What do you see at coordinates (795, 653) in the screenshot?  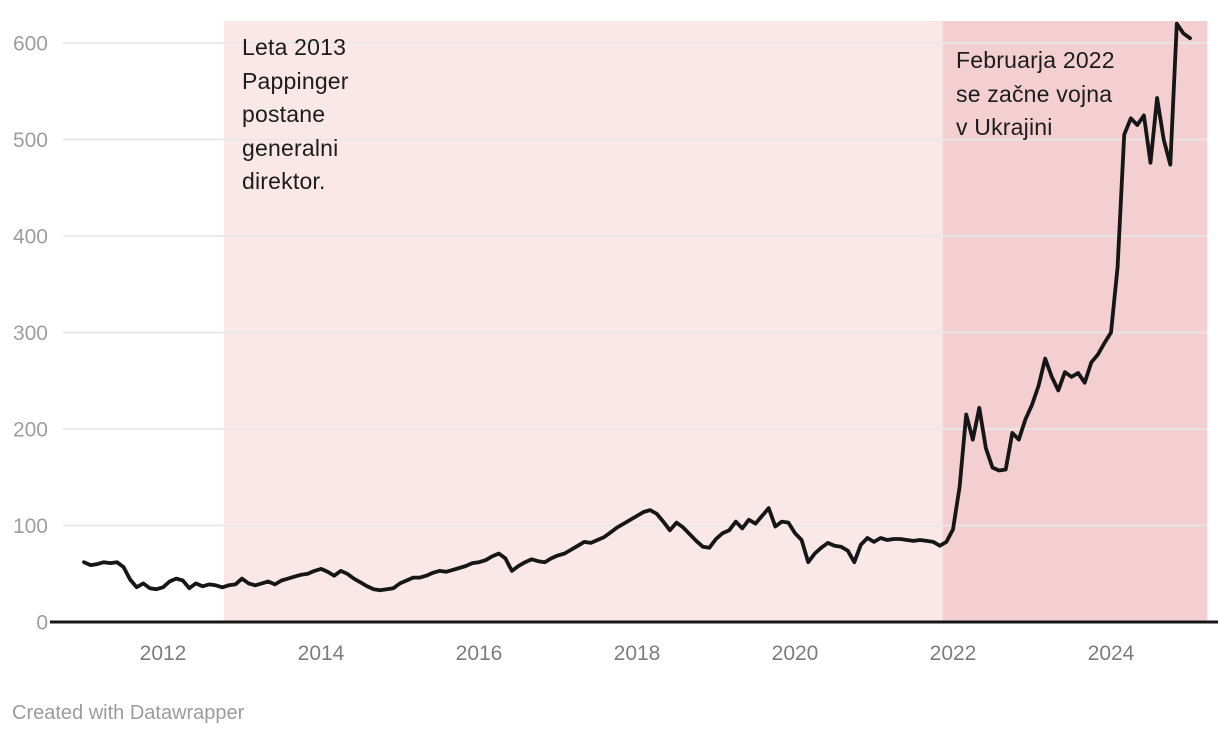 I see `x-tick-label-2020: 2020` at bounding box center [795, 653].